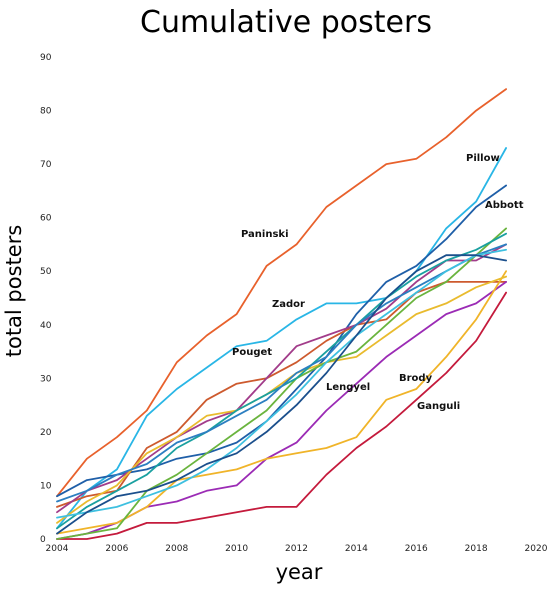 The width and height of the screenshot is (560, 595). I want to click on series-label-lengyel: Lengyel, so click(348, 387).